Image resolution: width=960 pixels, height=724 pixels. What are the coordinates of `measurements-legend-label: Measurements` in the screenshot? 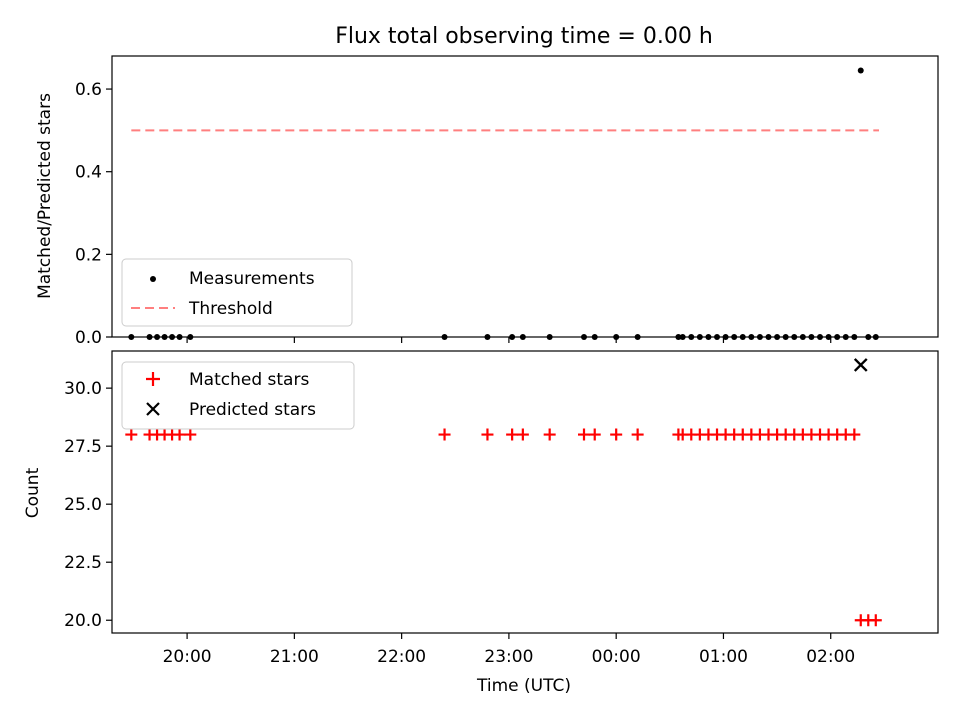 It's located at (252, 279).